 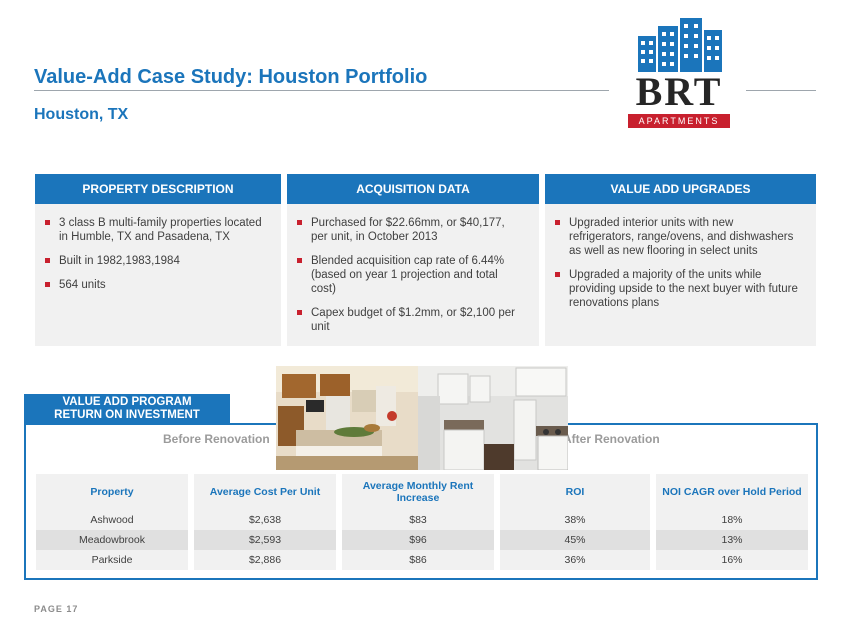 What do you see at coordinates (680, 189) in the screenshot?
I see `panel-heading: VALUE ADD UPGRADES` at bounding box center [680, 189].